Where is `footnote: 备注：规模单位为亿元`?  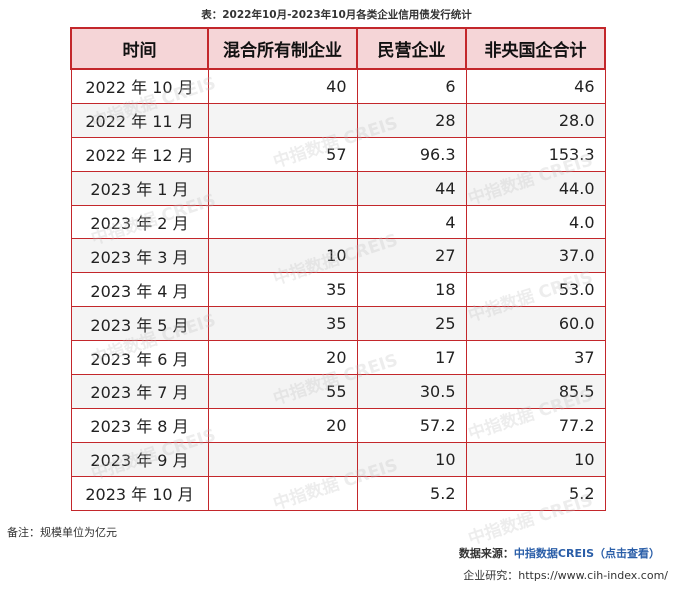
footnote: 备注：规模单位为亿元 is located at coordinates (62, 532).